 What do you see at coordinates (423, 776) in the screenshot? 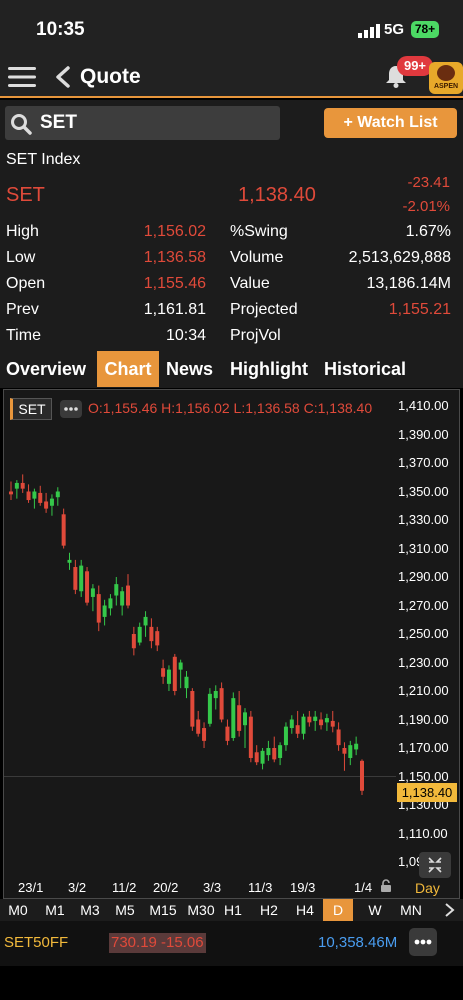
I see `y-tick-label: 1,150.00` at bounding box center [423, 776].